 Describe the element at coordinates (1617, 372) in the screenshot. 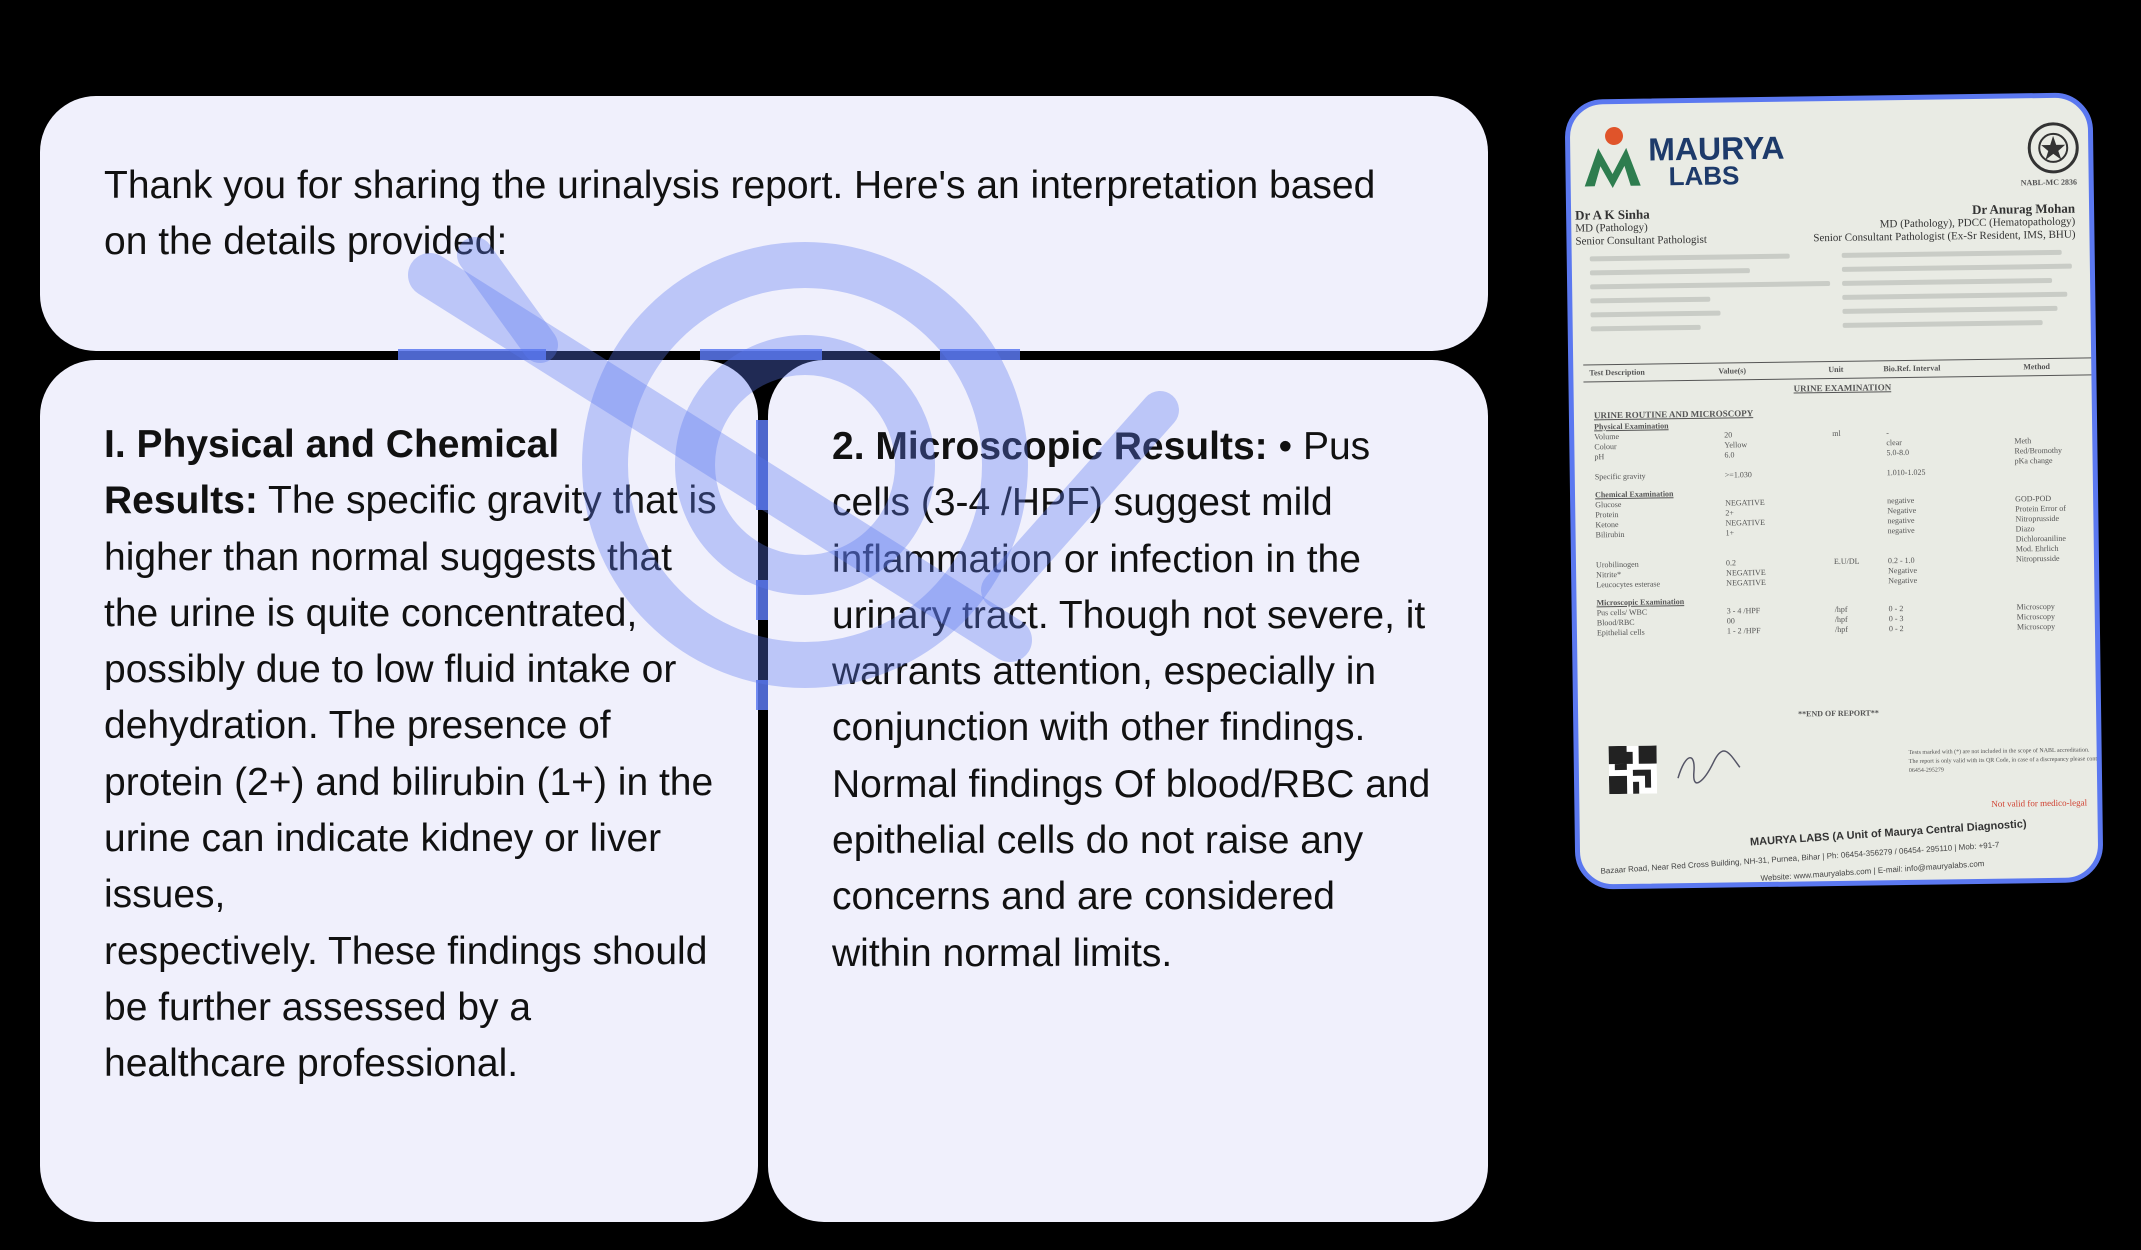

I see `report-col-test: Test Description` at that location.